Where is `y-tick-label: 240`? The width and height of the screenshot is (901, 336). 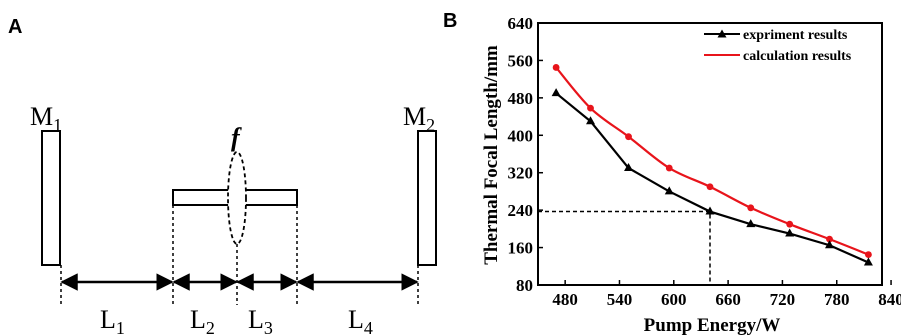 y-tick-label: 240 is located at coordinates (521, 210).